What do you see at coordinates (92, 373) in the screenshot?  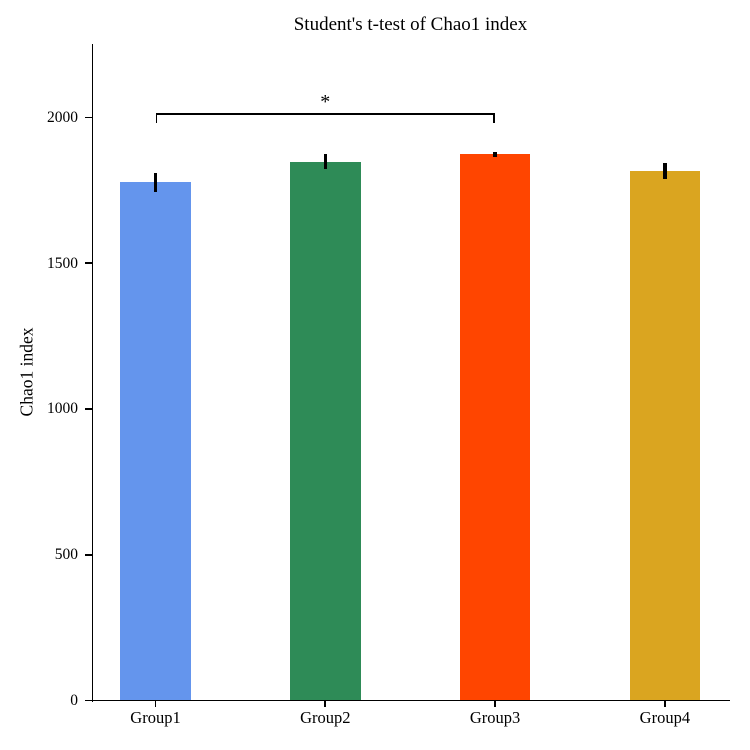 I see `y-axis-spine` at bounding box center [92, 373].